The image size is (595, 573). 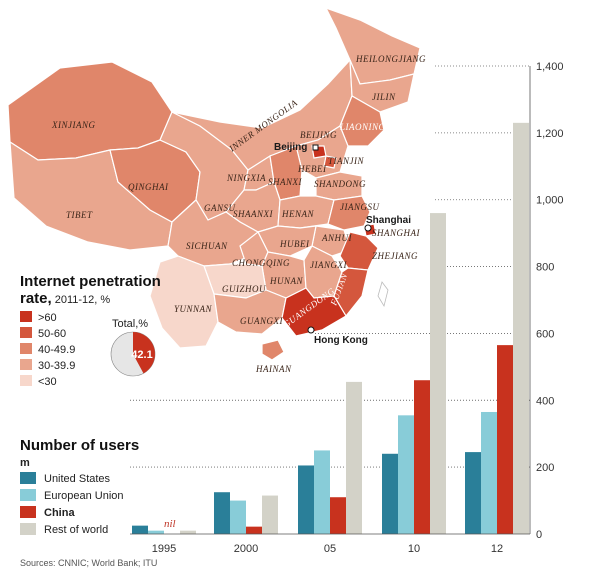 I want to click on hongkong-marker, so click(x=311, y=330).